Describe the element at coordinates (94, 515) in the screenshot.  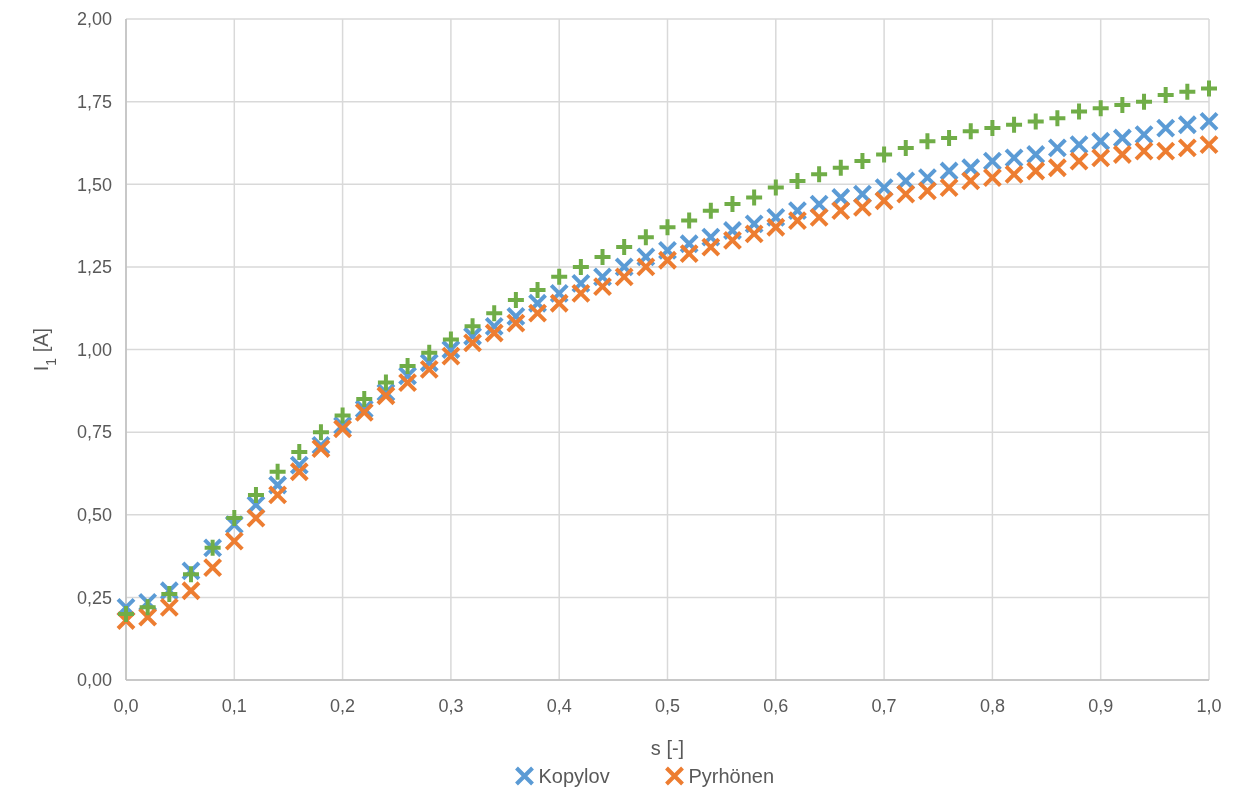
I see `y-tick-label: 0,50` at that location.